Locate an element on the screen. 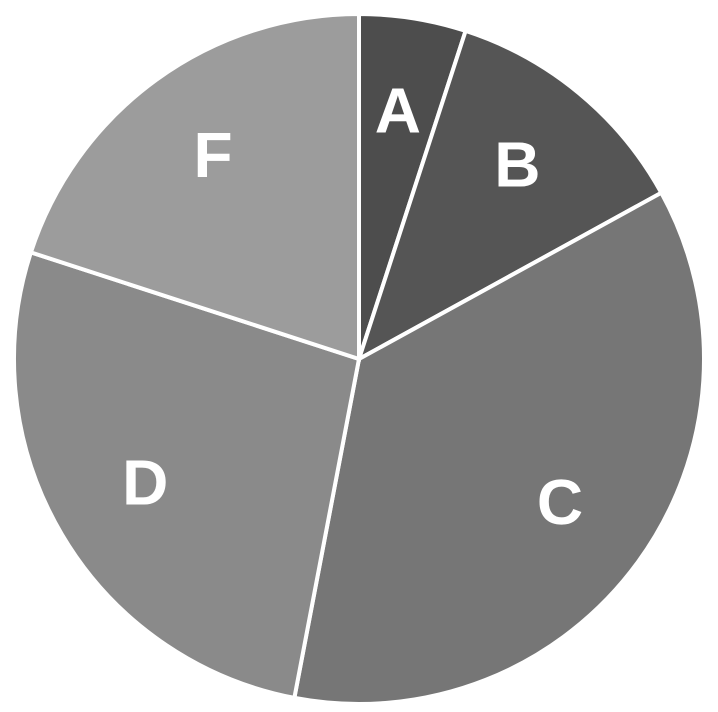 This screenshot has height=712, width=718. slice-label: A is located at coordinates (397, 110).